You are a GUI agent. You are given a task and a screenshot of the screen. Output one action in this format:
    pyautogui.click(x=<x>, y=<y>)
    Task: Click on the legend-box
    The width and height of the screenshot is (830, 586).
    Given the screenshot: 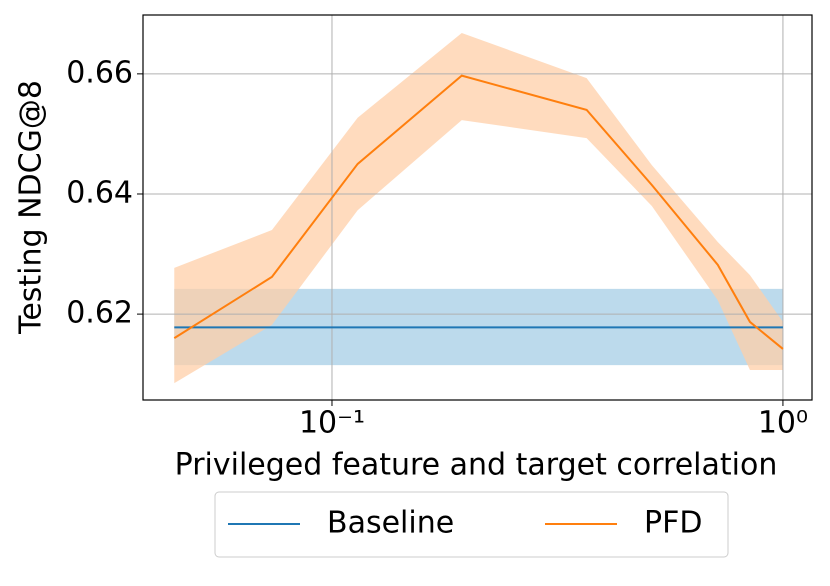 What is the action you would take?
    pyautogui.click(x=471, y=524)
    